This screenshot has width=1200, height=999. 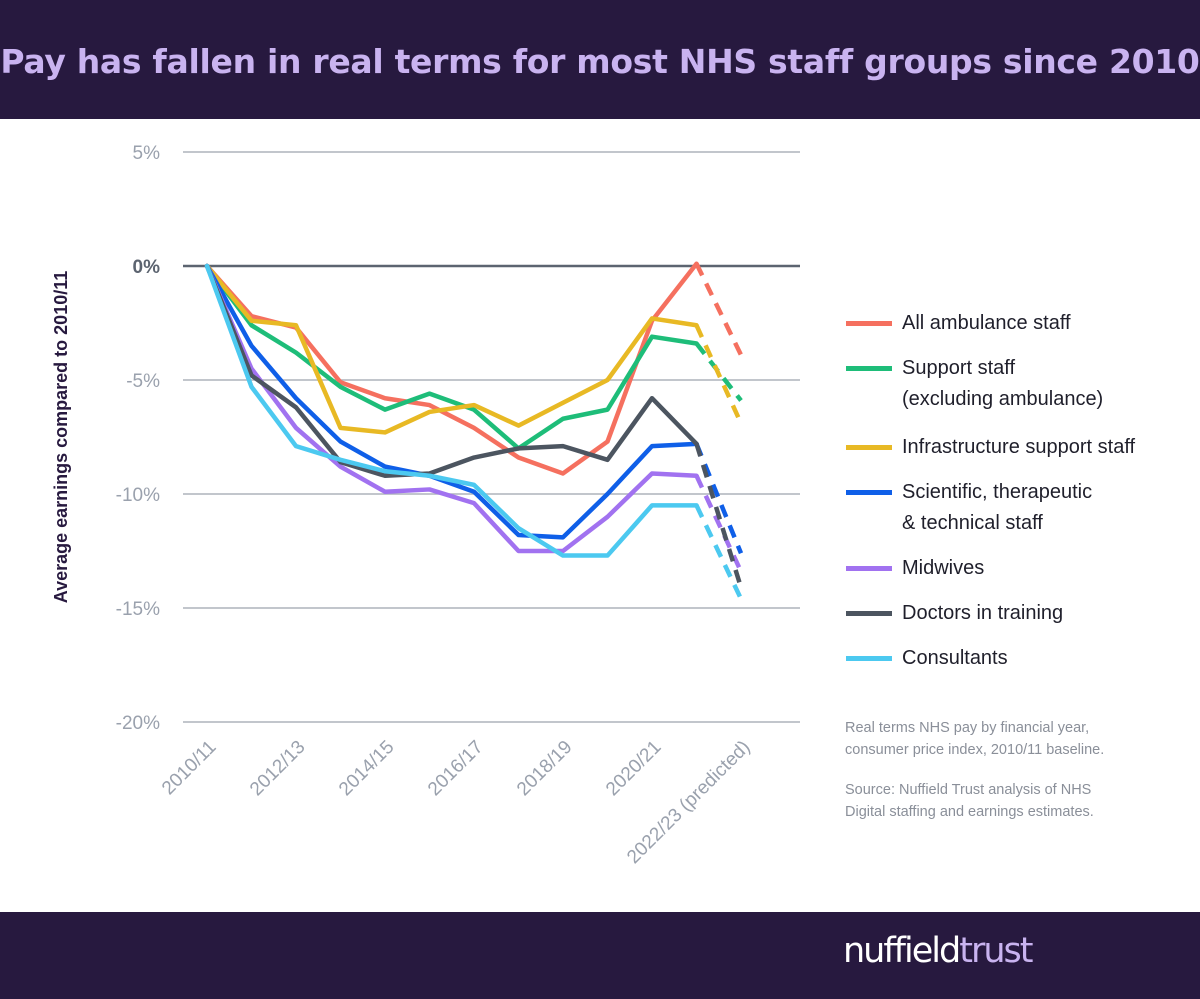 I want to click on legend-label: Midwives, so click(x=943, y=568).